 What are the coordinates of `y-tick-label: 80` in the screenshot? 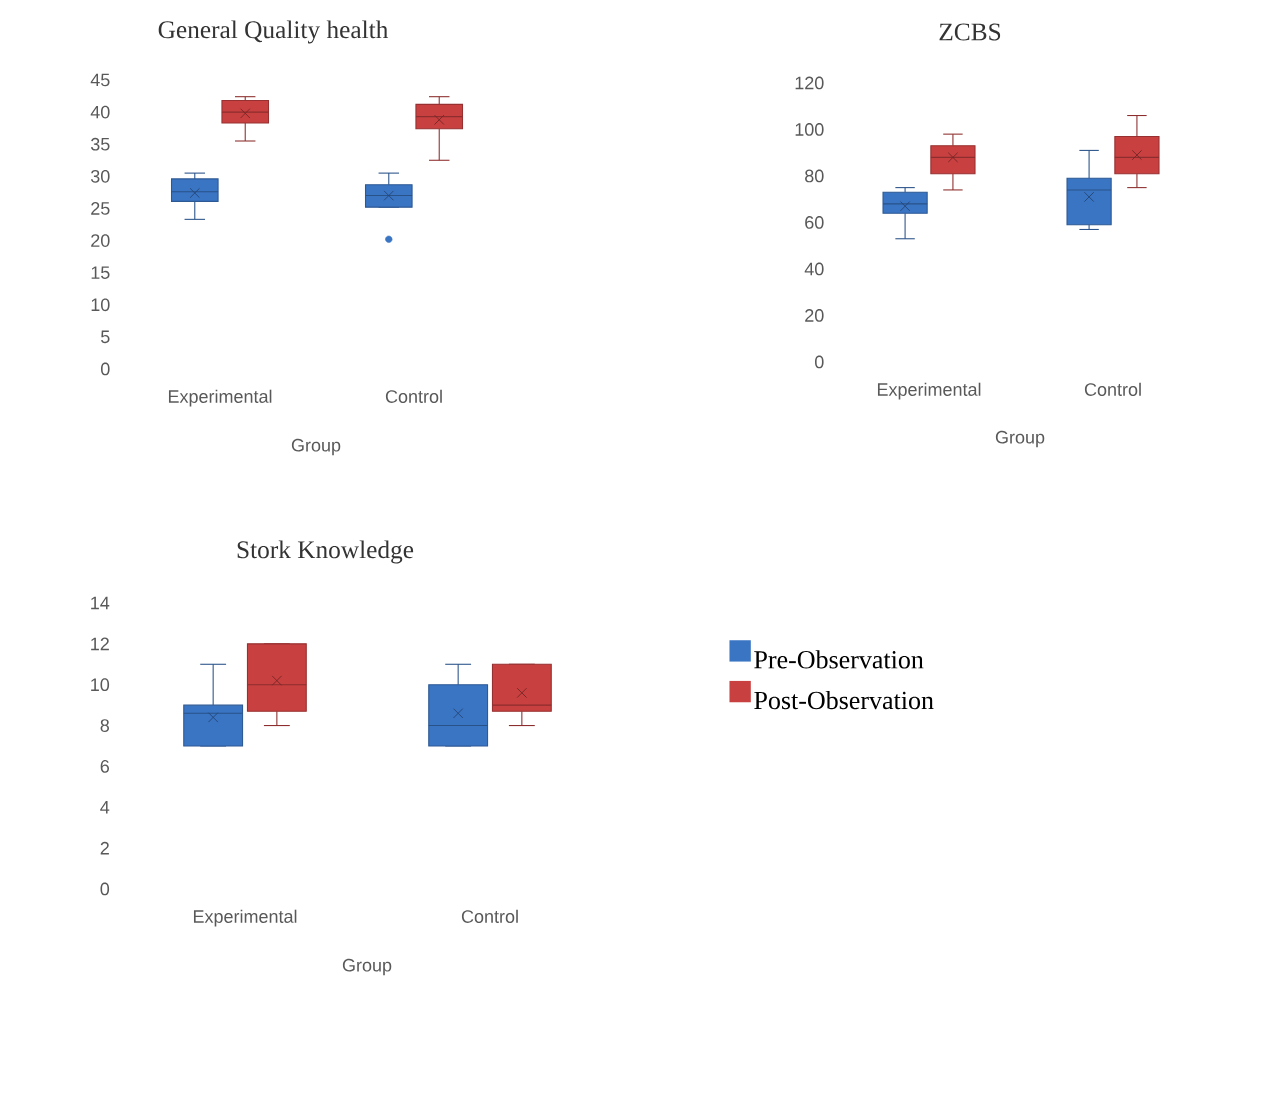 It's located at (814, 176).